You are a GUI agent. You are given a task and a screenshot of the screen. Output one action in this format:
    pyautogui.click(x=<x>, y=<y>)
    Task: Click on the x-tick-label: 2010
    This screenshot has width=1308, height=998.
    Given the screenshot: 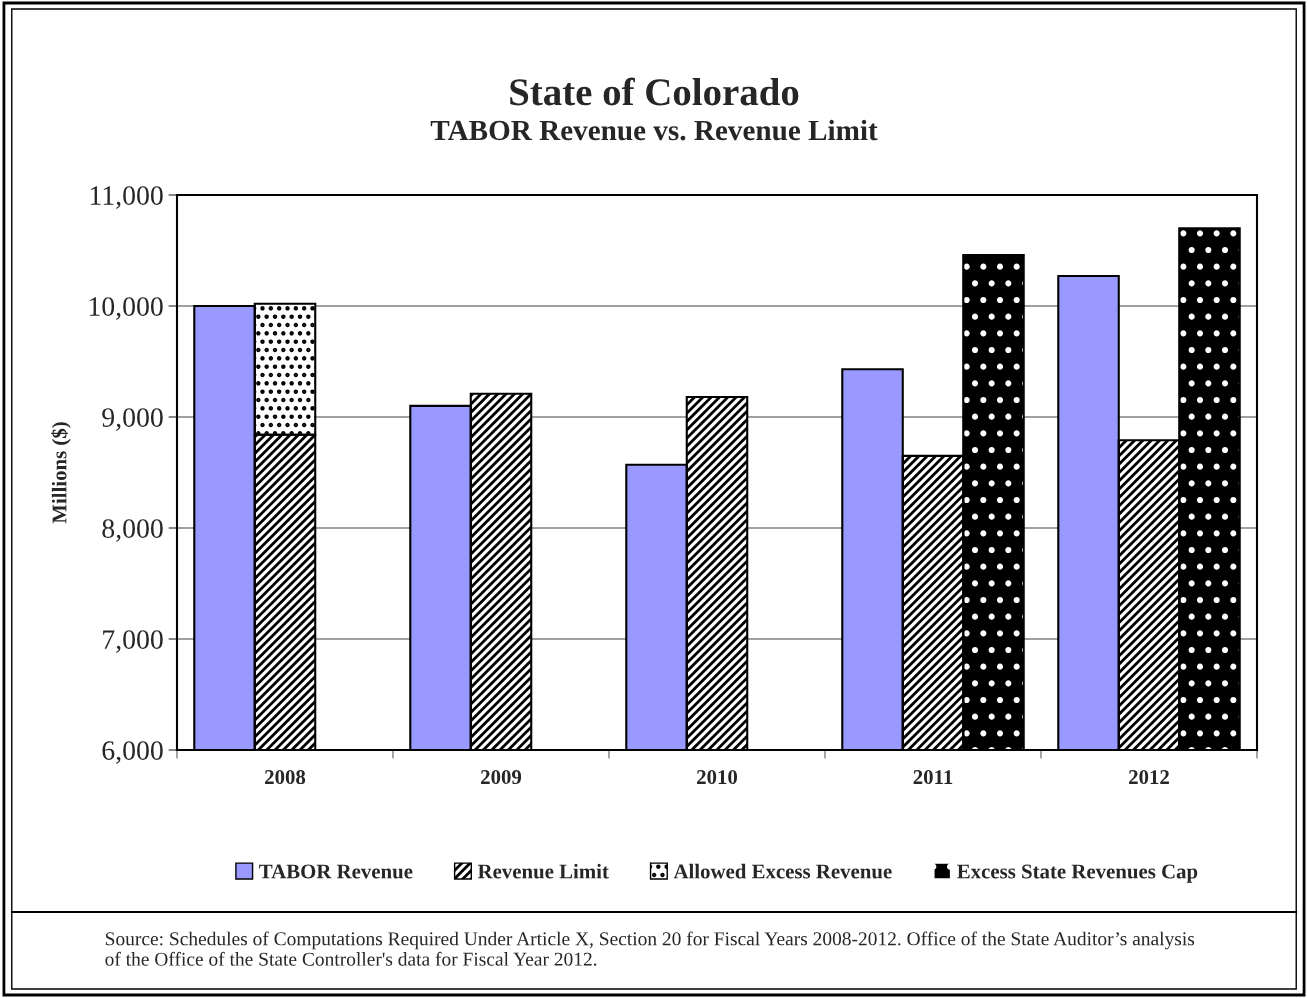 What is the action you would take?
    pyautogui.click(x=717, y=777)
    